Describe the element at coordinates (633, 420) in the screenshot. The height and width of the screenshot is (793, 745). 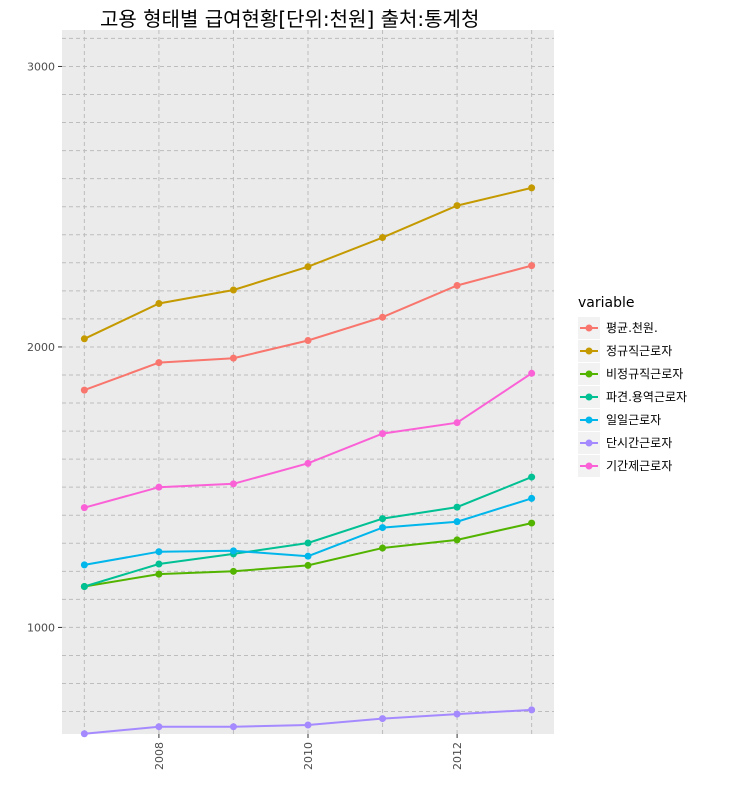
I see `legend-label: 일일근로자` at that location.